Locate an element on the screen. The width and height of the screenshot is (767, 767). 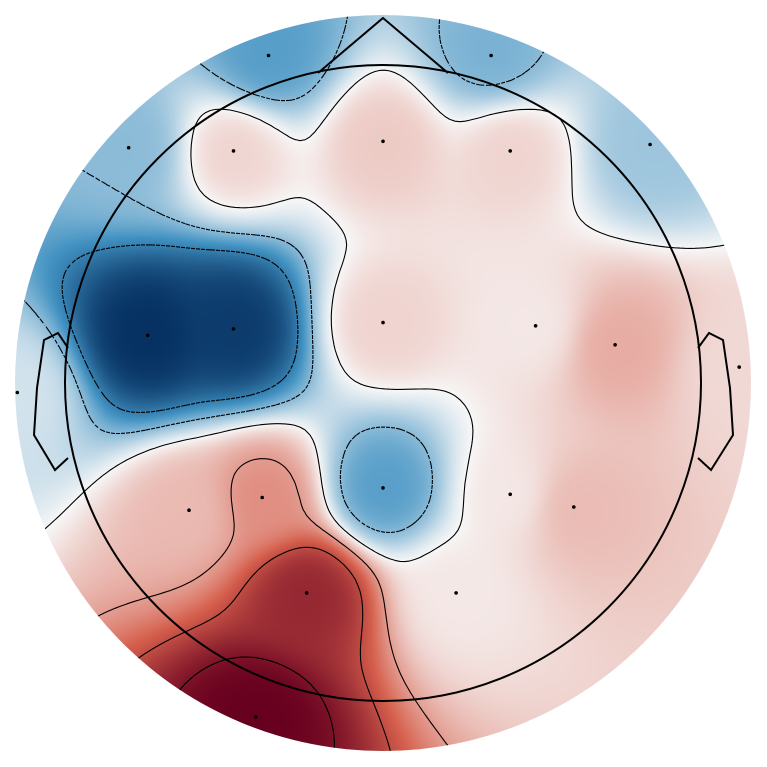
left-ear-outline is located at coordinates (50, 401).